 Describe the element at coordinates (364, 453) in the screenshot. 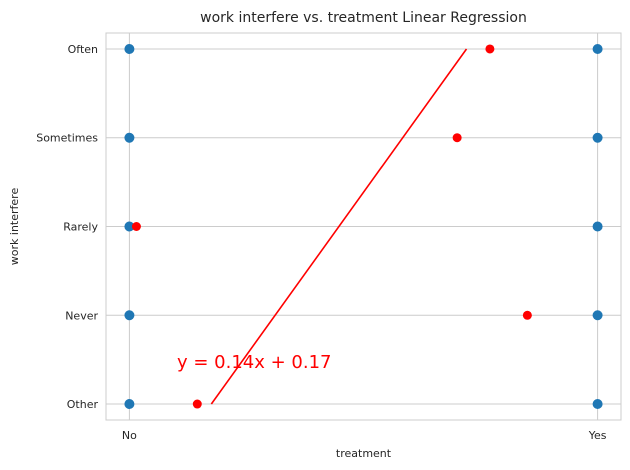

I see `x-axis-title: treatment` at that location.